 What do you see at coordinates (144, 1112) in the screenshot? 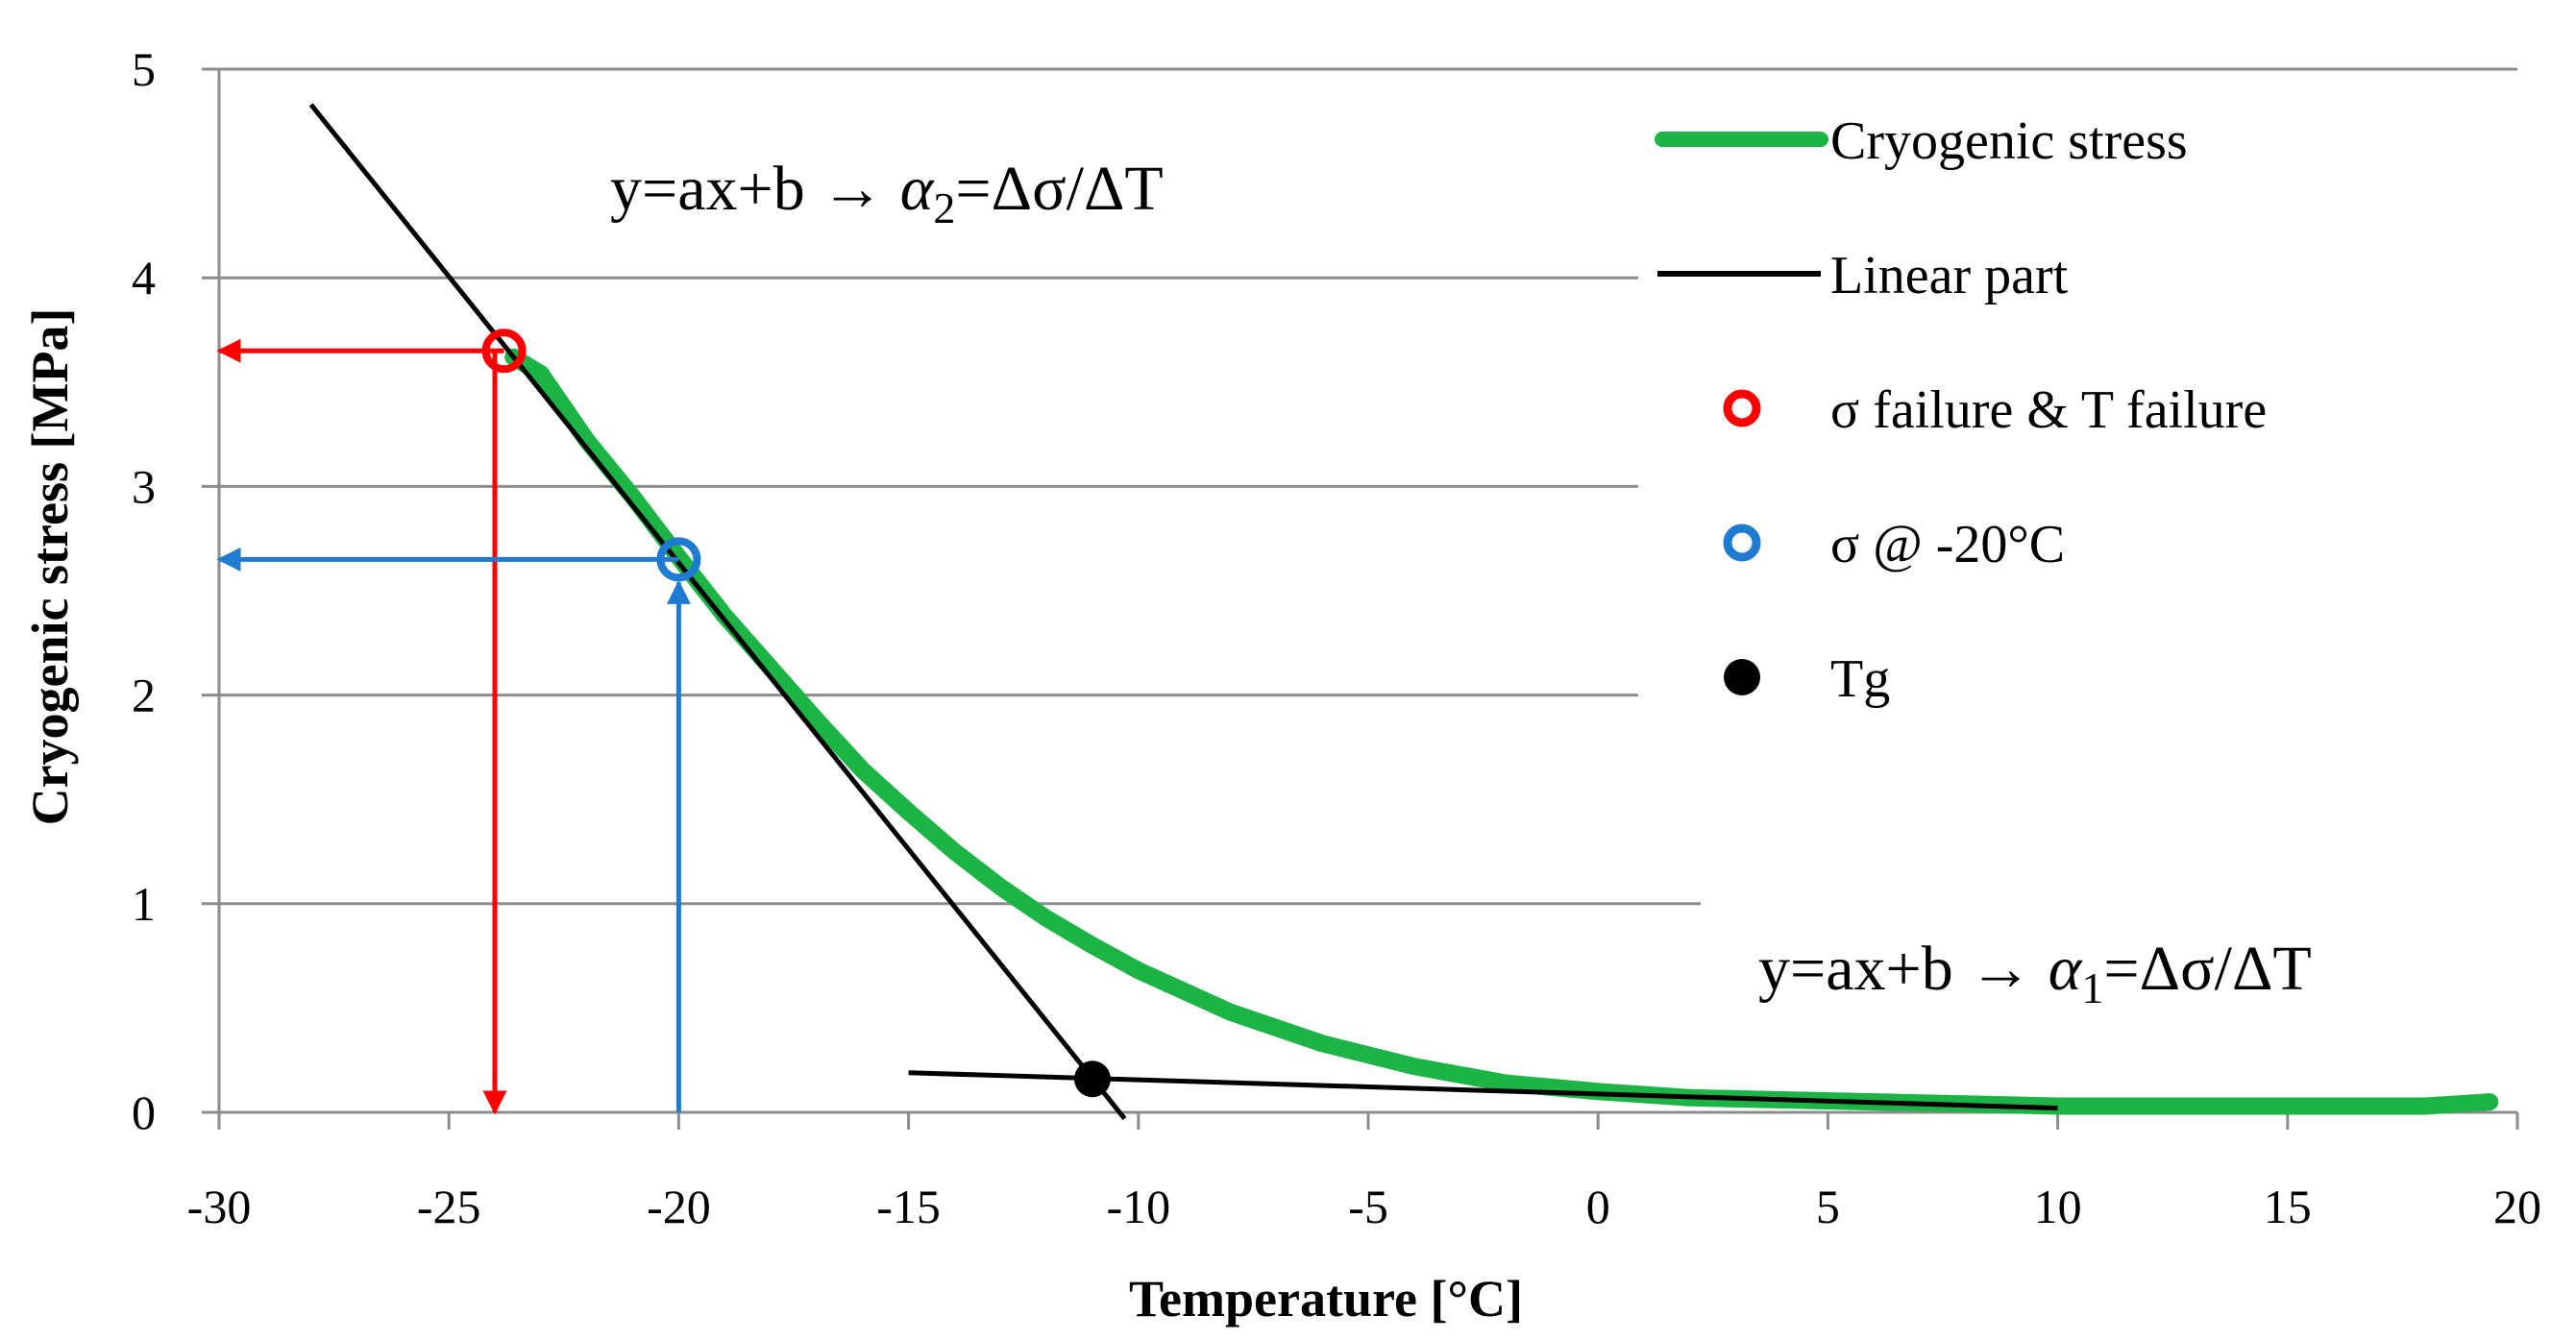
I see `y-tick-label-0: 0` at bounding box center [144, 1112].